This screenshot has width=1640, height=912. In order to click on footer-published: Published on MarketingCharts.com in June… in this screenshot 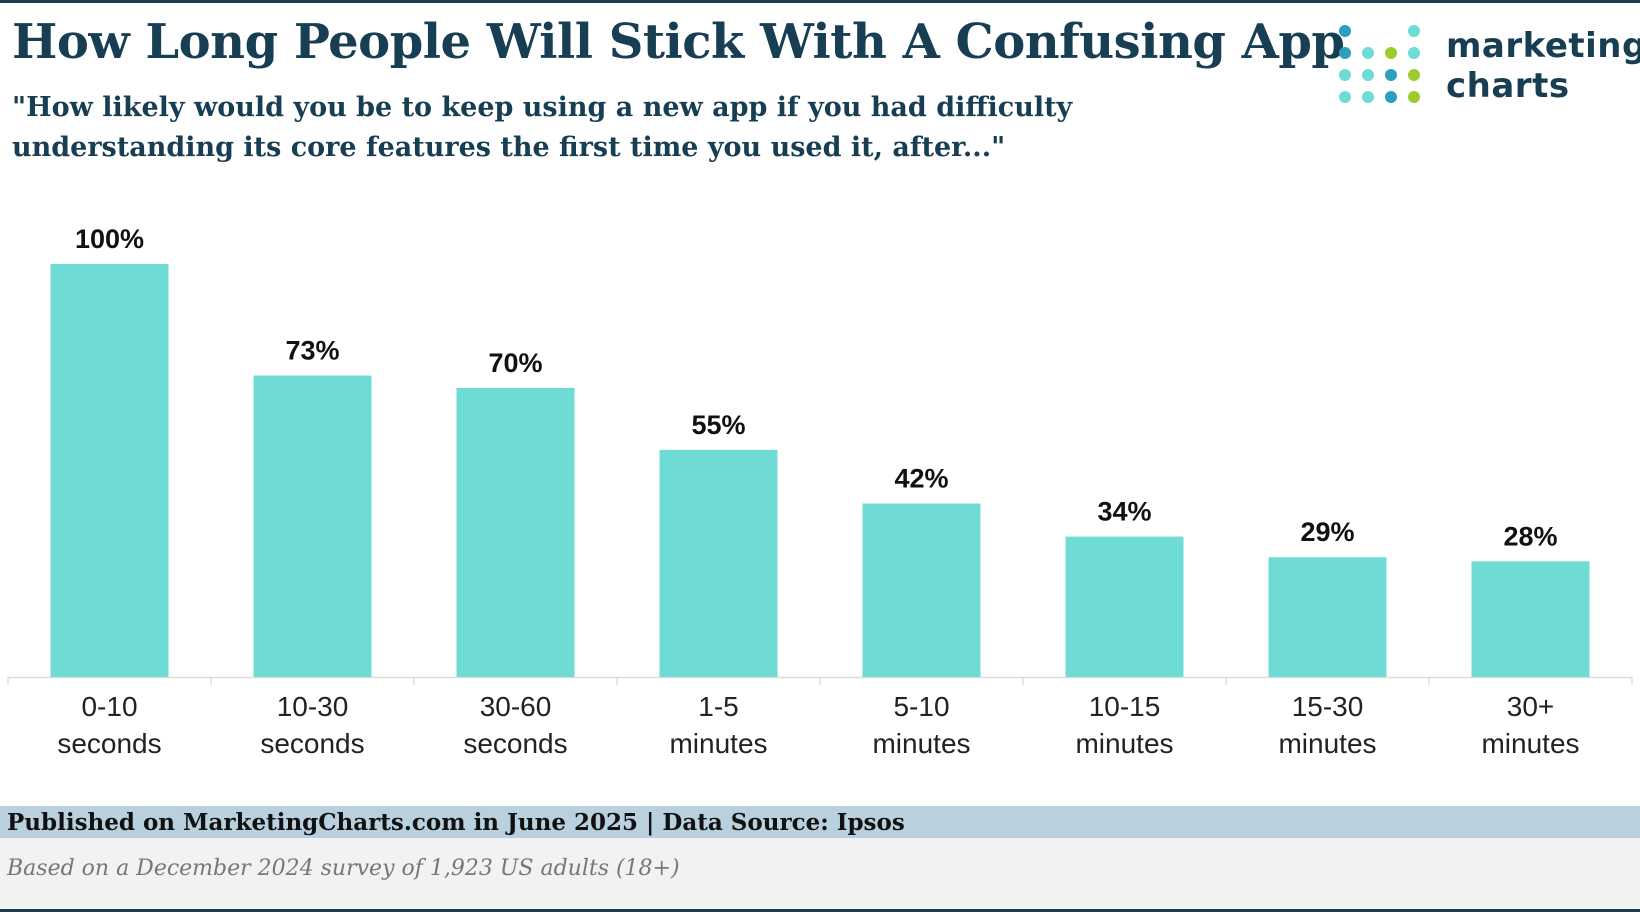, I will do `click(456, 822)`.